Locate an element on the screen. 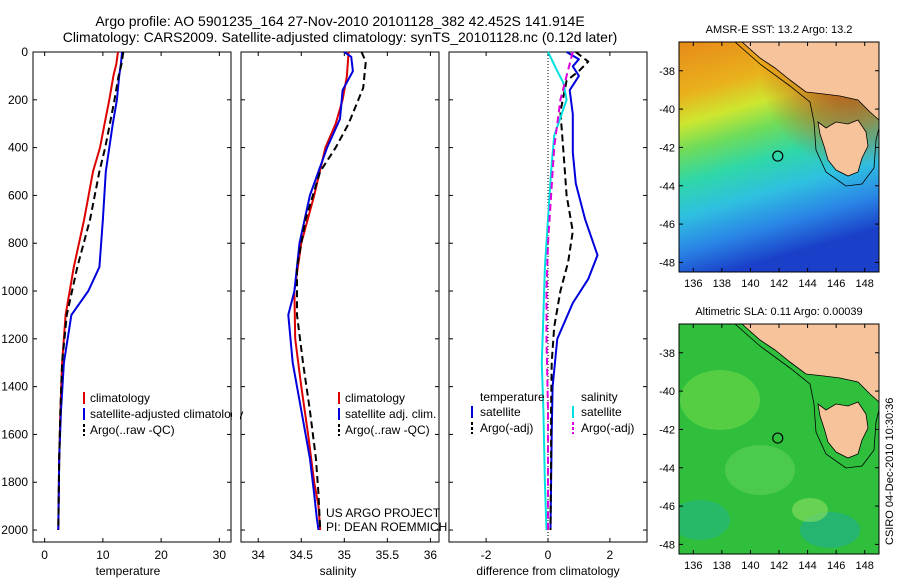 Image resolution: width=900 pixels, height=580 pixels. x-tick-label: -2 is located at coordinates (486, 555).